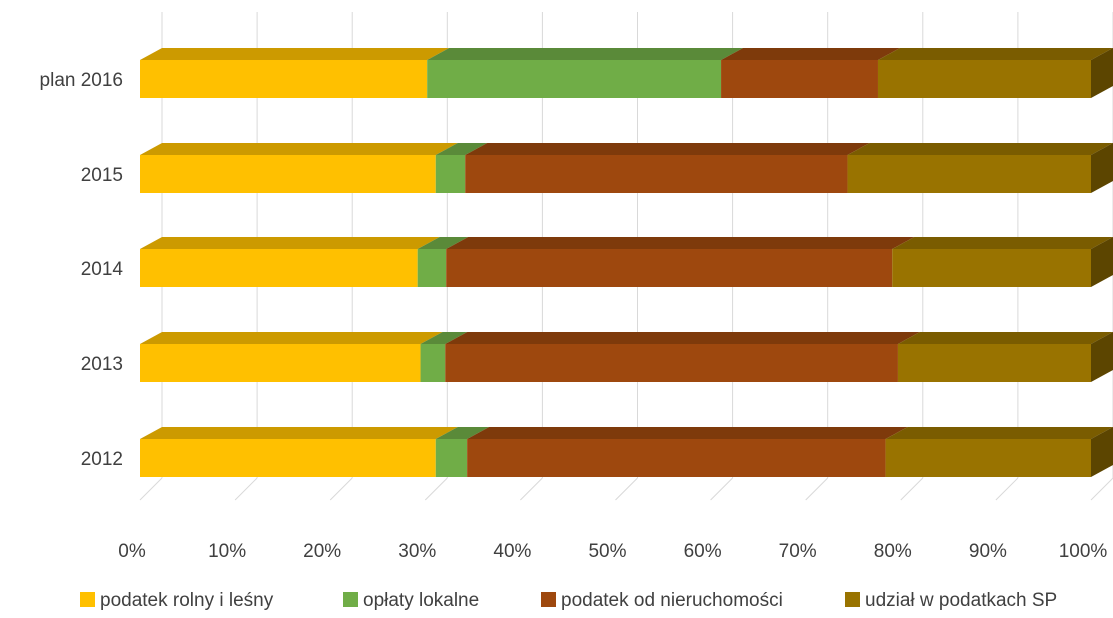 The height and width of the screenshot is (618, 1113). What do you see at coordinates (132, 551) in the screenshot?
I see `x-tick-label: 0%` at bounding box center [132, 551].